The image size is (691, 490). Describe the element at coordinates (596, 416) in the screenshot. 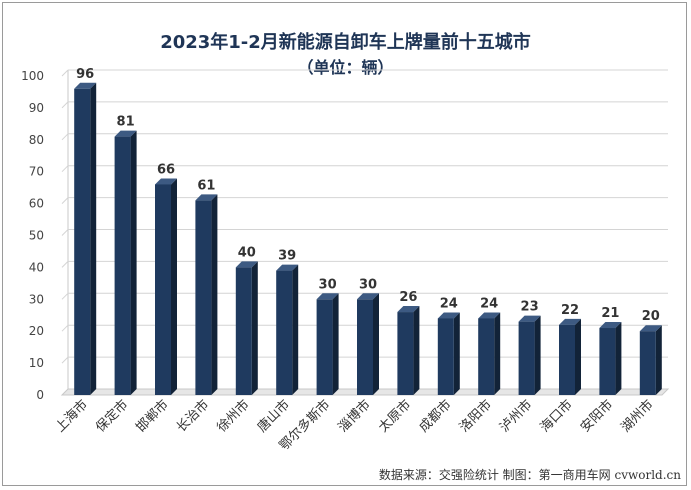

I see `x-category-label: 安阳市` at that location.